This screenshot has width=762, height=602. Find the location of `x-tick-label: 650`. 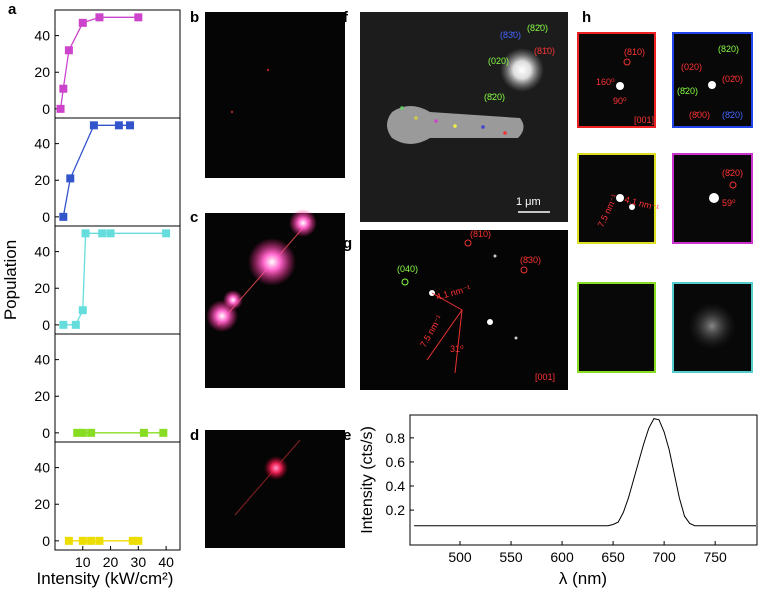

x-tick-label: 650 is located at coordinates (613, 557).